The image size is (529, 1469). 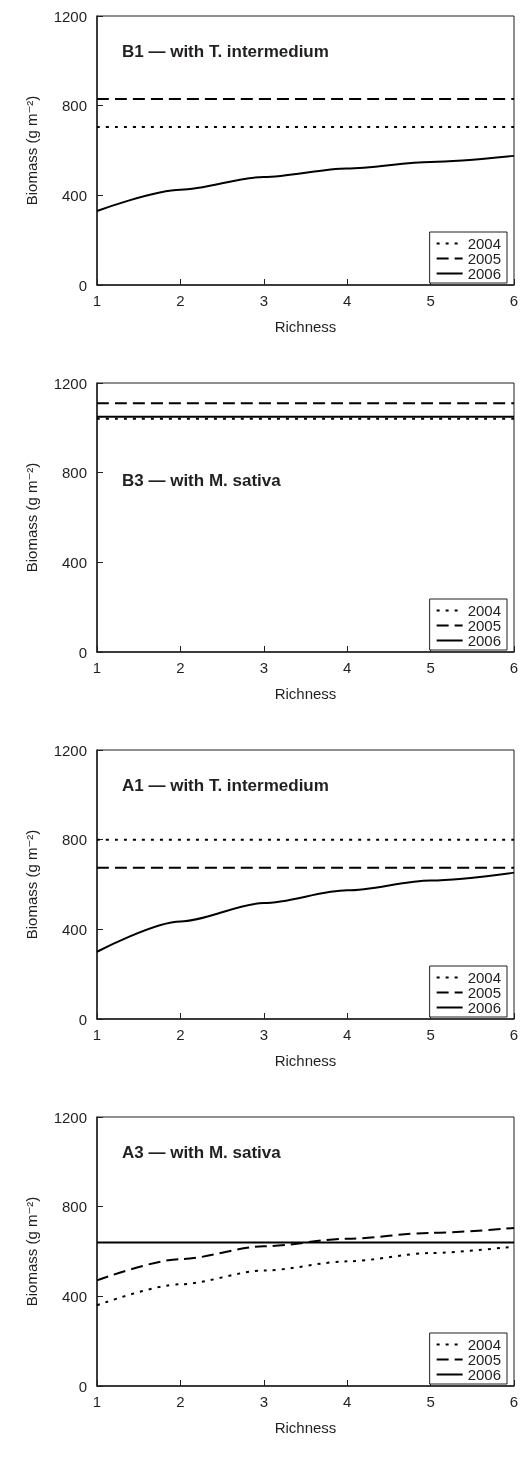 What do you see at coordinates (225, 785) in the screenshot?
I see `text: A1 — with T. intermedium` at bounding box center [225, 785].